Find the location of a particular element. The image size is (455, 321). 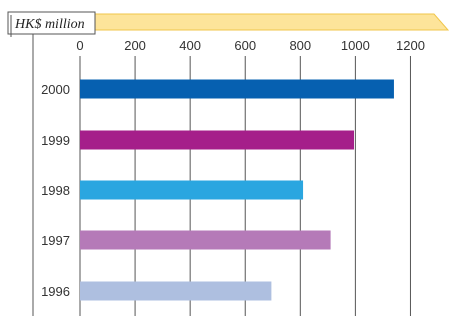

unit-label: HK$ million is located at coordinates (49, 24).